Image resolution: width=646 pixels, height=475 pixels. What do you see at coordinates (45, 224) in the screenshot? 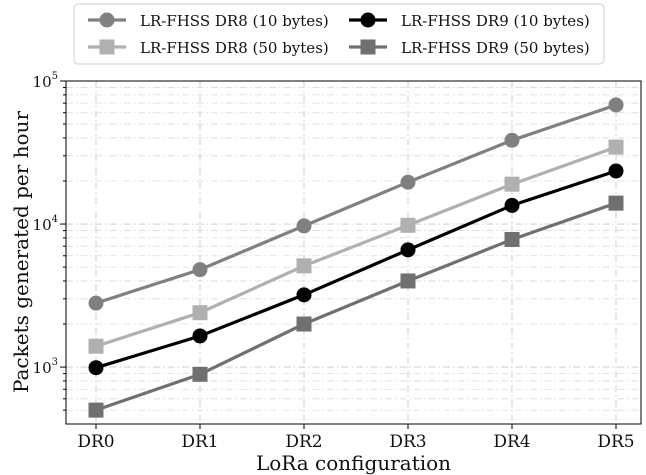
I see `y-tick-label: 10⁴` at bounding box center [45, 224].